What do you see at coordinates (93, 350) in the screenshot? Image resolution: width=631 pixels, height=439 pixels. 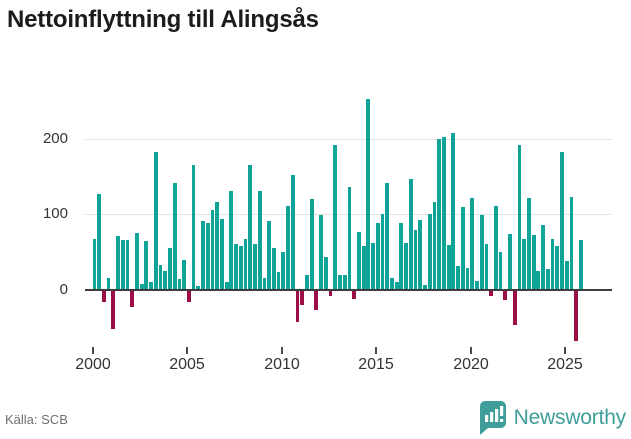 I see `x-tick-2000` at bounding box center [93, 350].